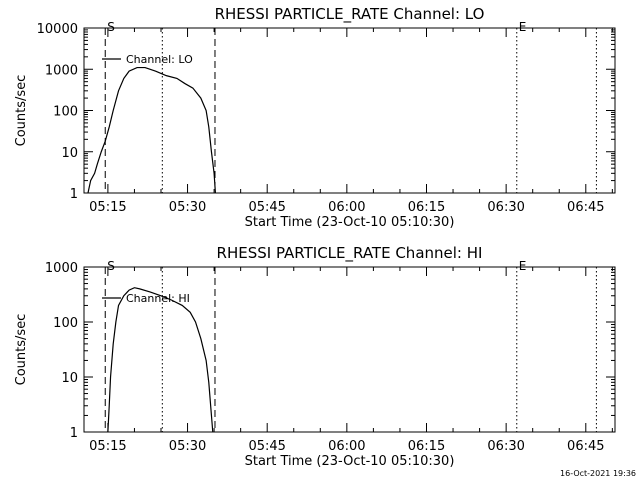  I want to click on y-tick-label: 10000, so click(57, 29).